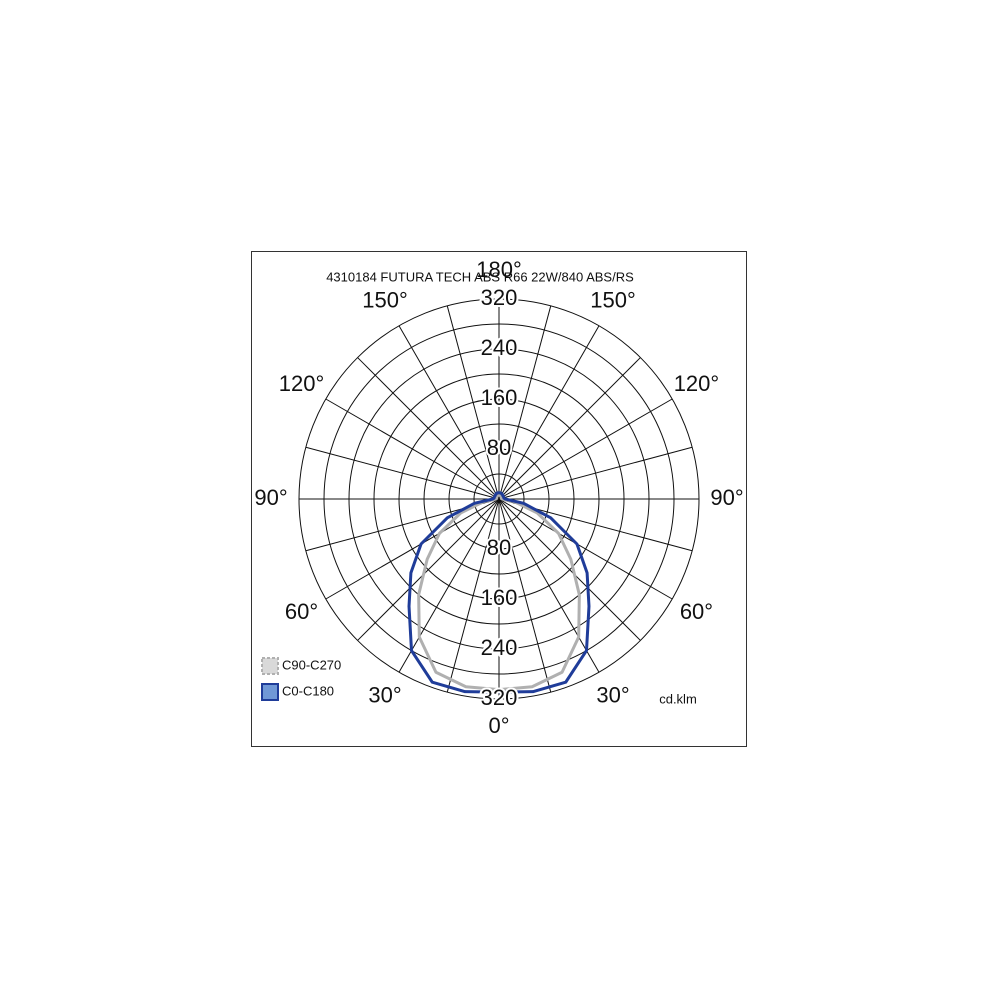 This screenshot has height=1000, width=1000. What do you see at coordinates (678, 698) in the screenshot?
I see `unit-label: cd.klm` at bounding box center [678, 698].